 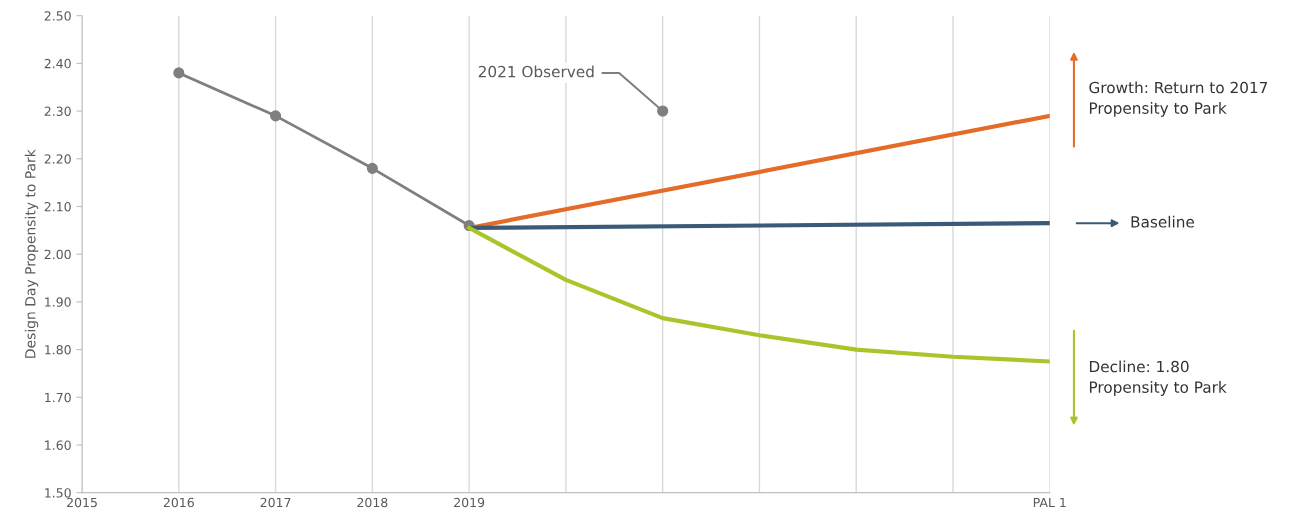 I want to click on x-tick-label: PAL 1, so click(x=1049, y=502).